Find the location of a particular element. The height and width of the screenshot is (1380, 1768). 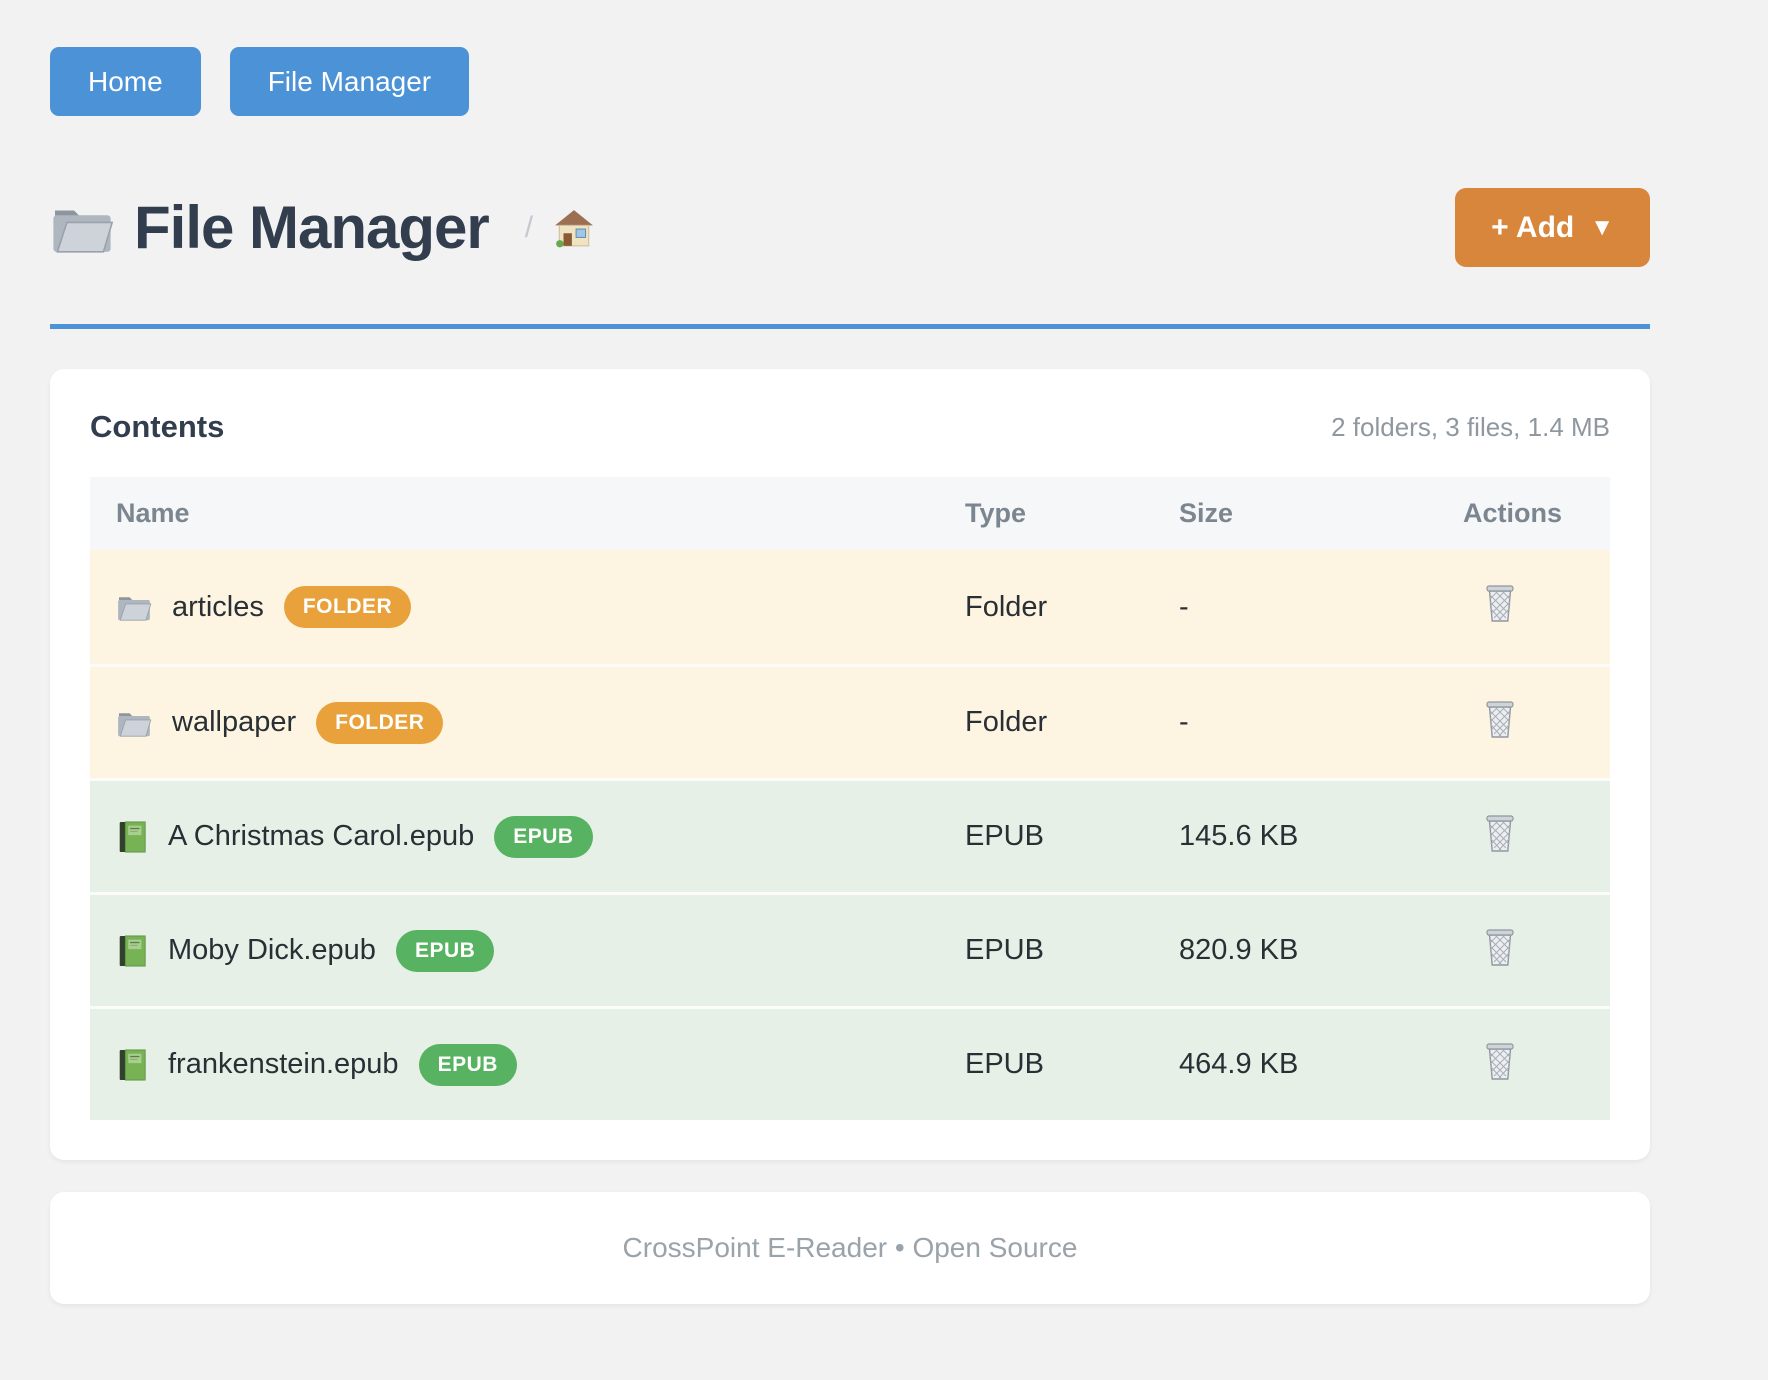

file-name: Moby Dick.epub is located at coordinates (272, 950).